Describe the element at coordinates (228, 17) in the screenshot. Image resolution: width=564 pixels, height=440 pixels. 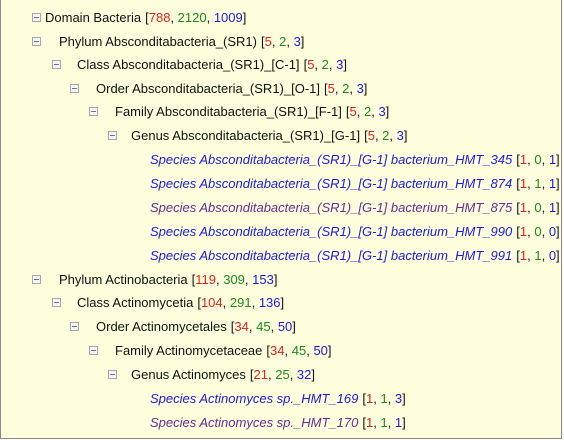
I see `count-value: 1009` at that location.